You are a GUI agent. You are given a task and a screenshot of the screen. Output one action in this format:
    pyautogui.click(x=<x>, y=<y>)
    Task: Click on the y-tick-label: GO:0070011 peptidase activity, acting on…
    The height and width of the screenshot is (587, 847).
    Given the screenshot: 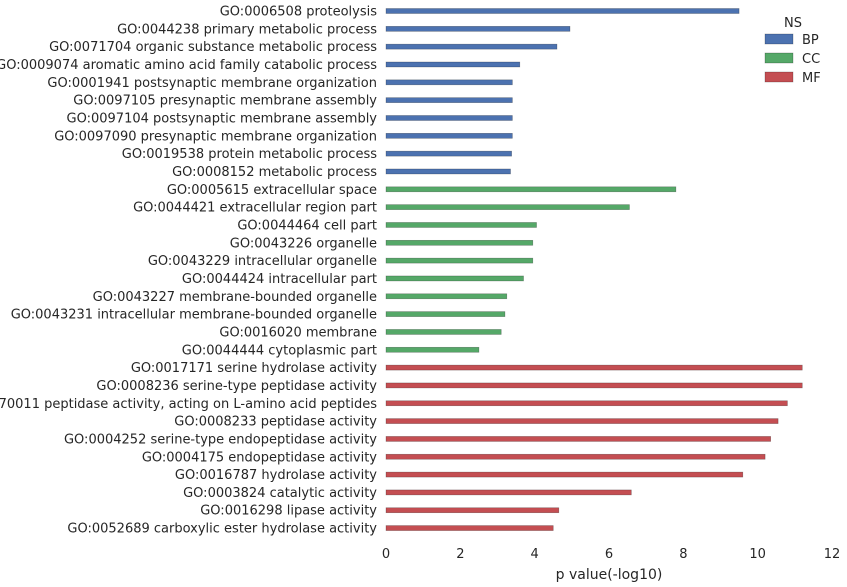 What is the action you would take?
    pyautogui.click(x=188, y=404)
    